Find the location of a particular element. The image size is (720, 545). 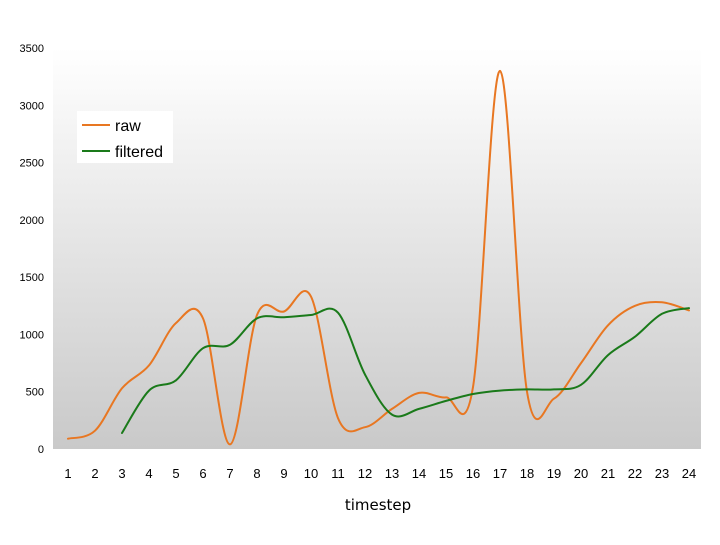

x-tick-label: 14 is located at coordinates (419, 473).